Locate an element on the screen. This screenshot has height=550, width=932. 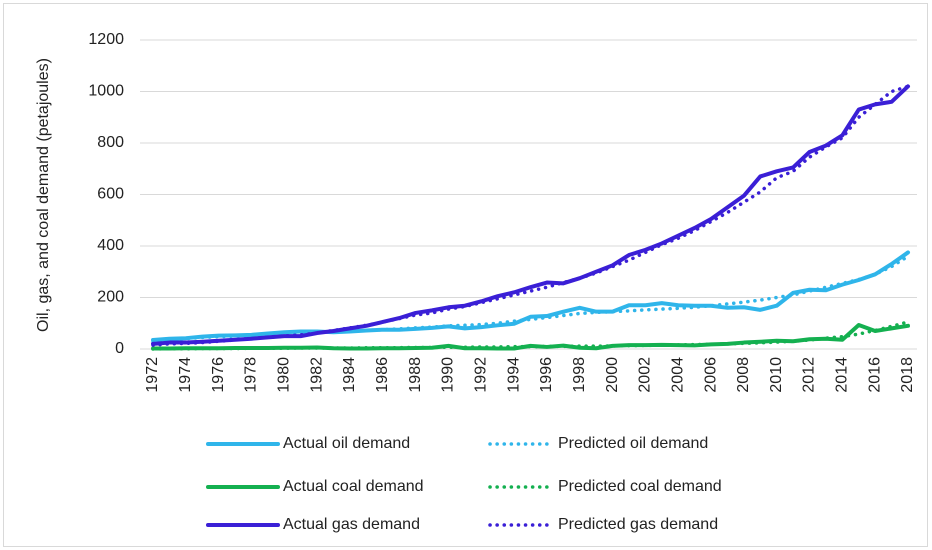
x-tick-label: 1996 is located at coordinates (546, 375).